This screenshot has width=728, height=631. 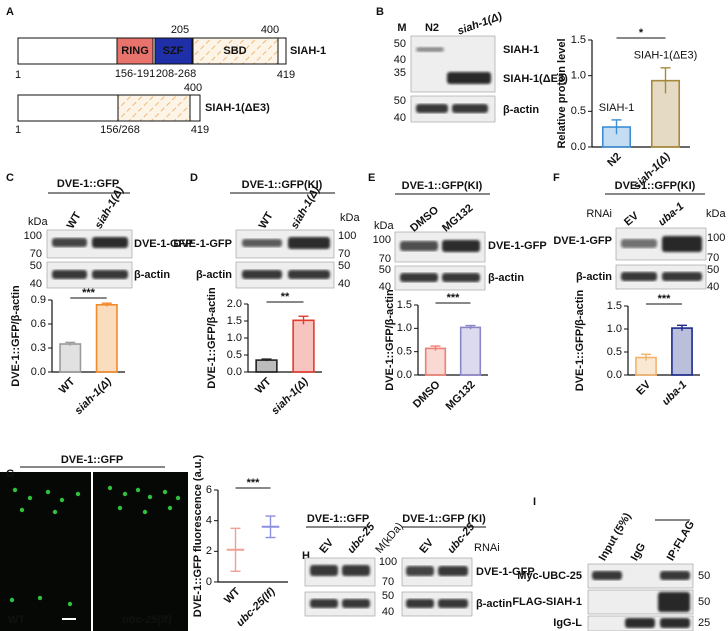 What do you see at coordinates (120, 130) in the screenshot?
I see `label: 156/268` at bounding box center [120, 130].